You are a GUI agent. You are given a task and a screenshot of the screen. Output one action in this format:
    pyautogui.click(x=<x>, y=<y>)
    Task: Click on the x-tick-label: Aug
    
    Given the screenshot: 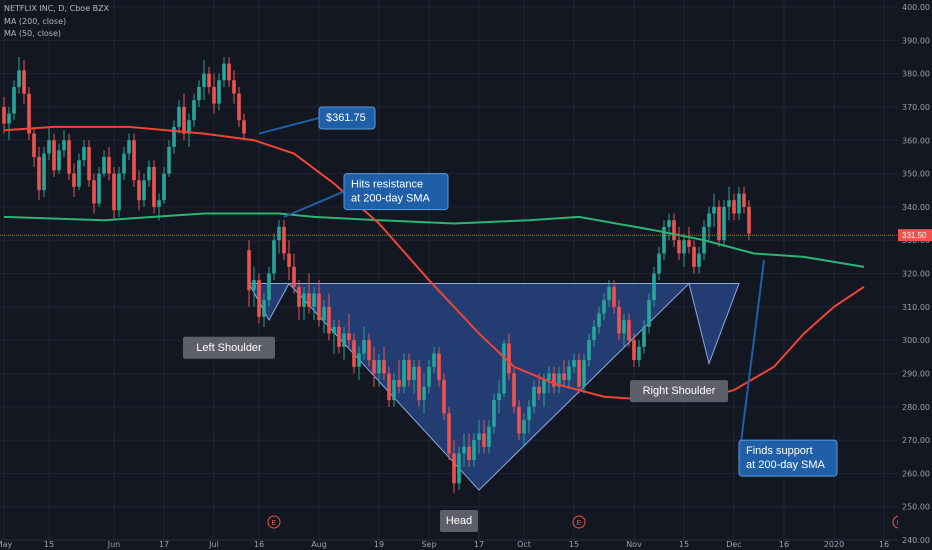 What is the action you would take?
    pyautogui.click(x=319, y=544)
    